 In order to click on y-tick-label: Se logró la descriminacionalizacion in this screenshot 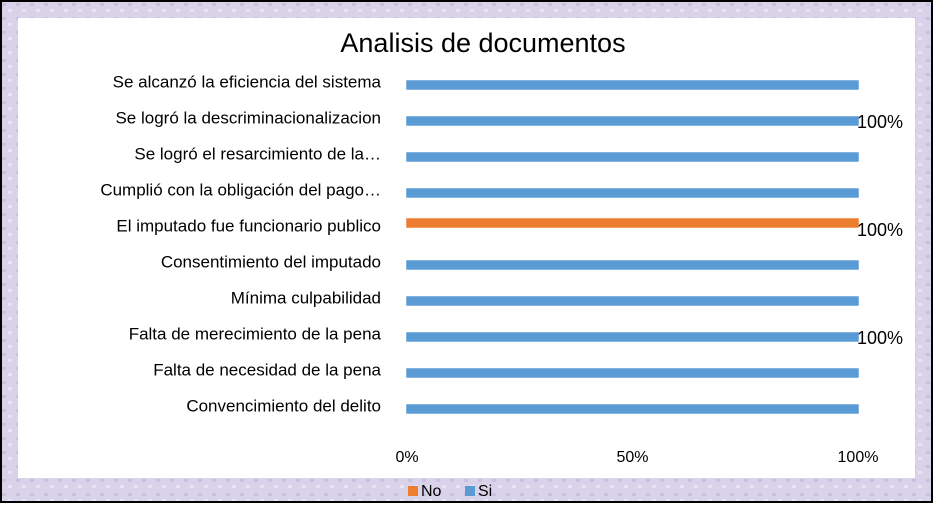, I will do `click(248, 117)`.